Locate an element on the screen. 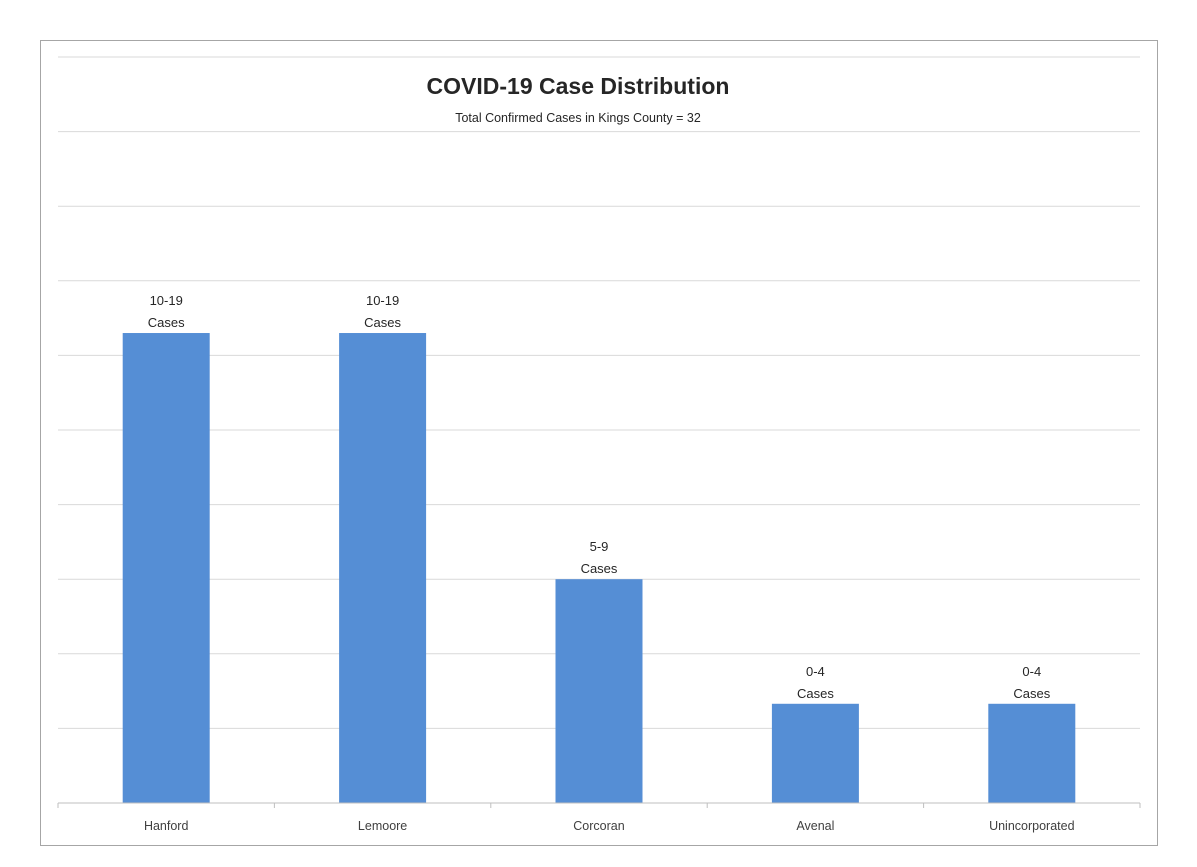  bar-corcoran is located at coordinates (599, 691).